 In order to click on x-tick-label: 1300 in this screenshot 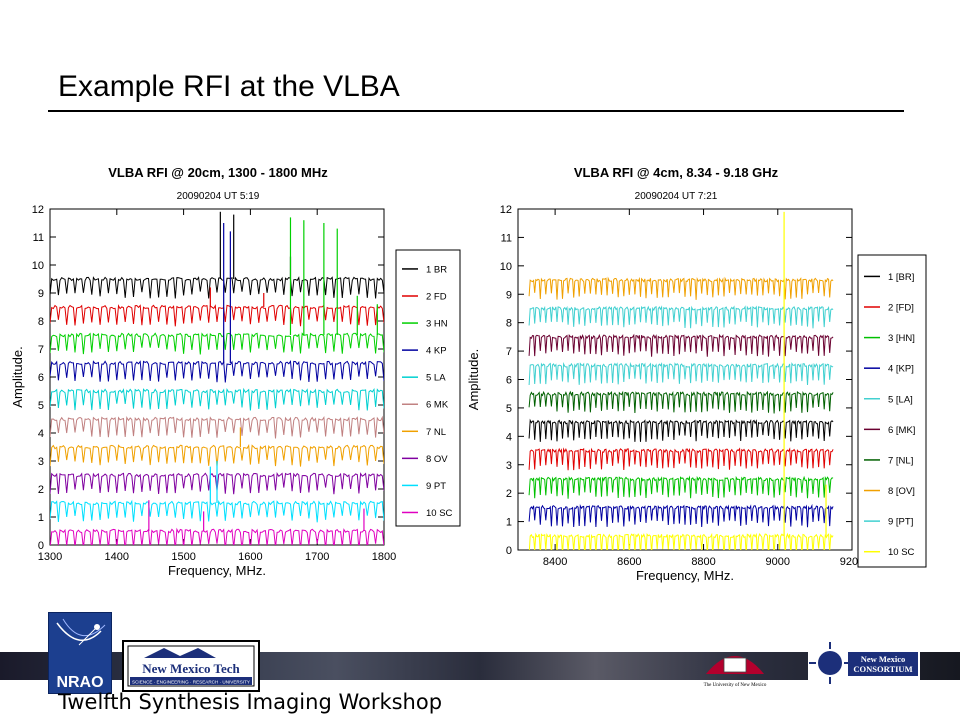, I will do `click(50, 557)`.